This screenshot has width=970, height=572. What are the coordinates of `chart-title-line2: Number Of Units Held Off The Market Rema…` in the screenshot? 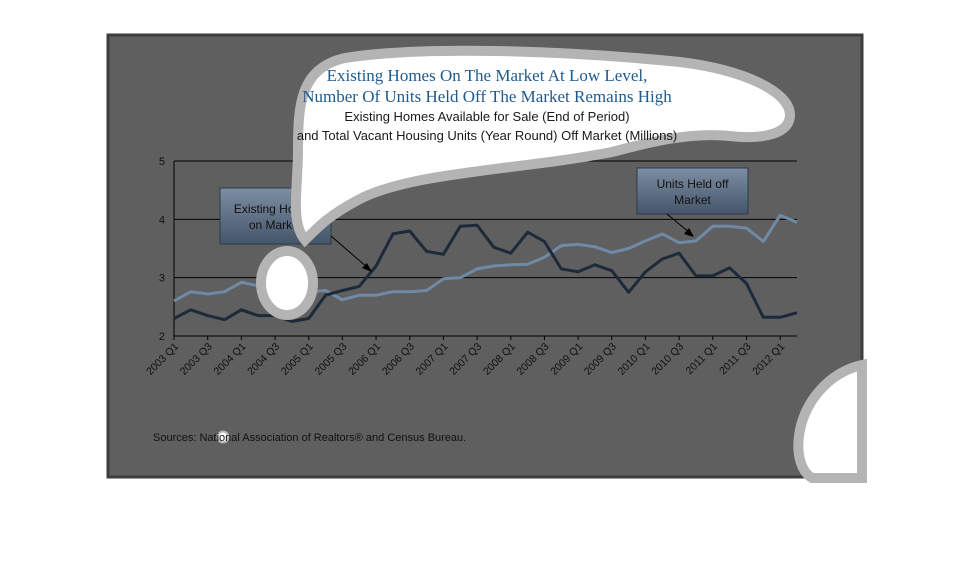 It's located at (487, 96).